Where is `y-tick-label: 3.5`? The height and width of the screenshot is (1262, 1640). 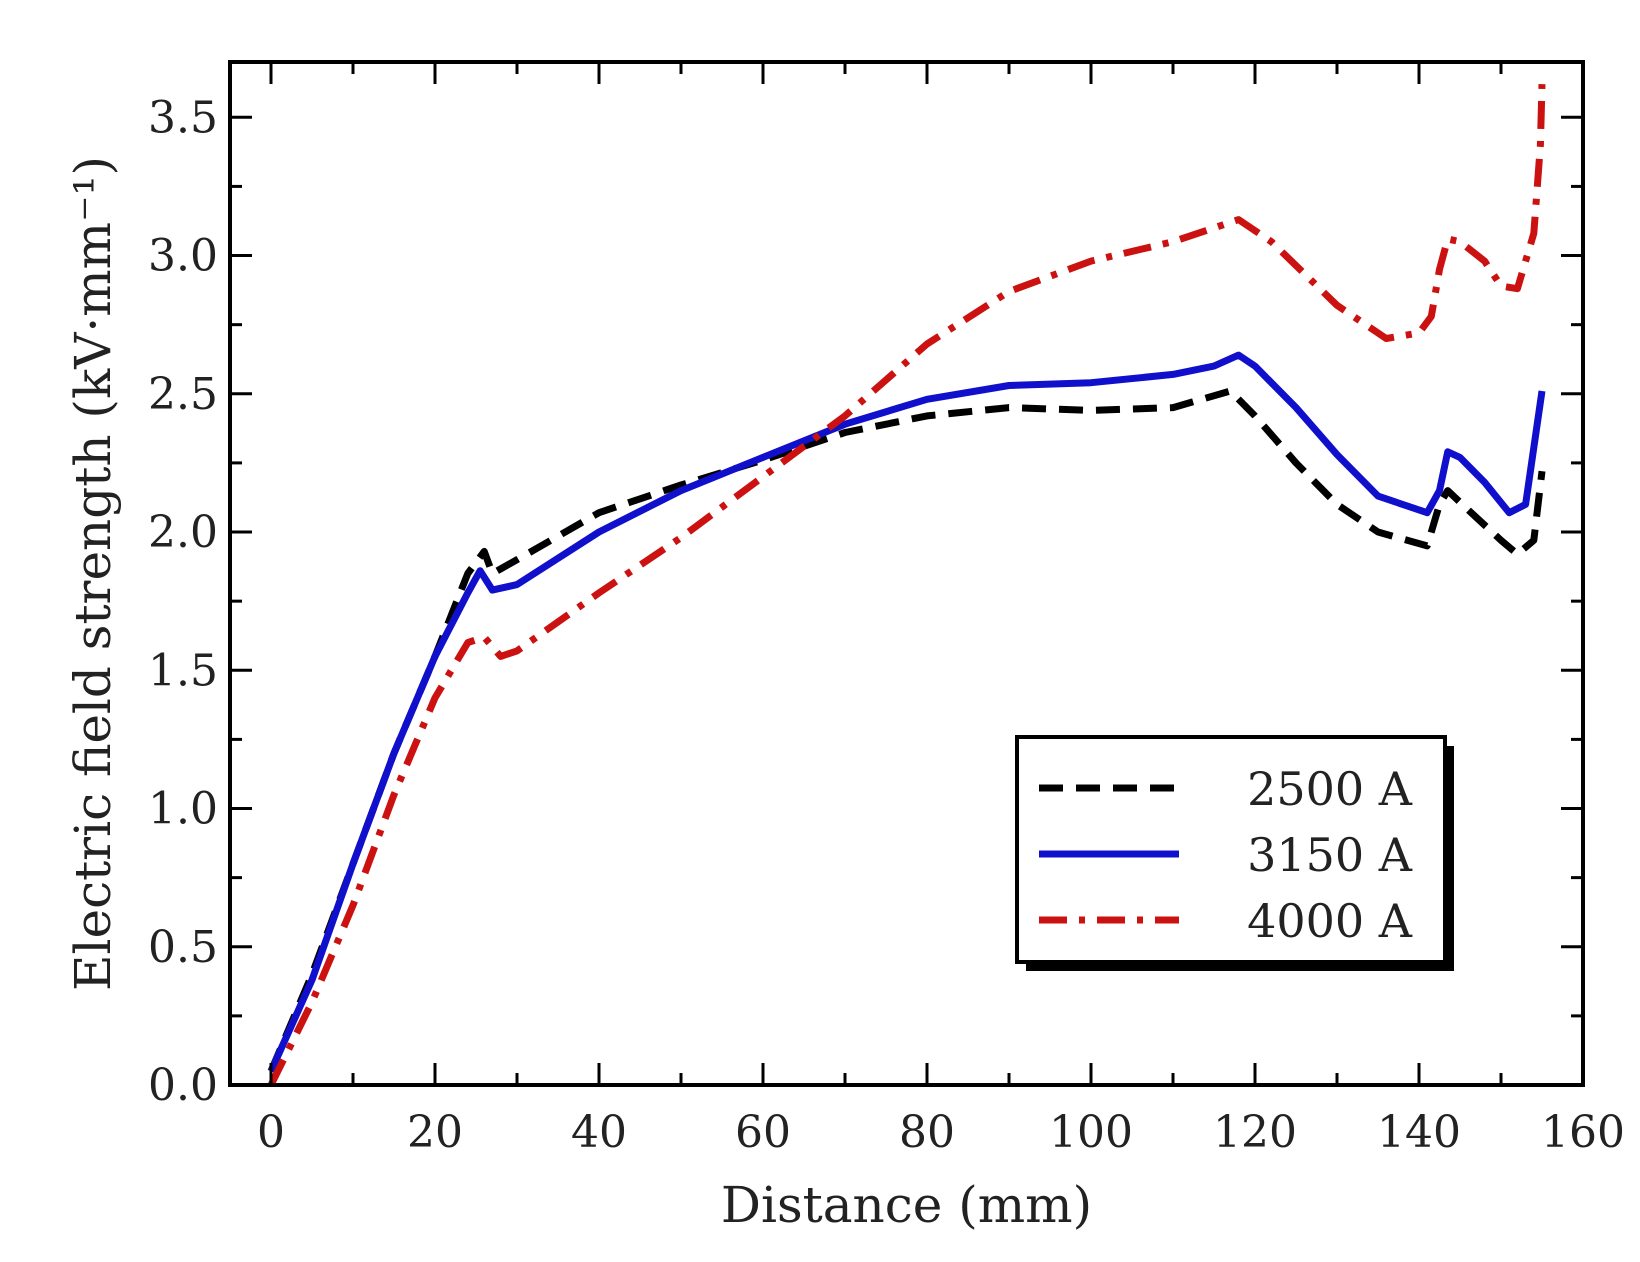 y-tick-label: 3.5 is located at coordinates (183, 117).